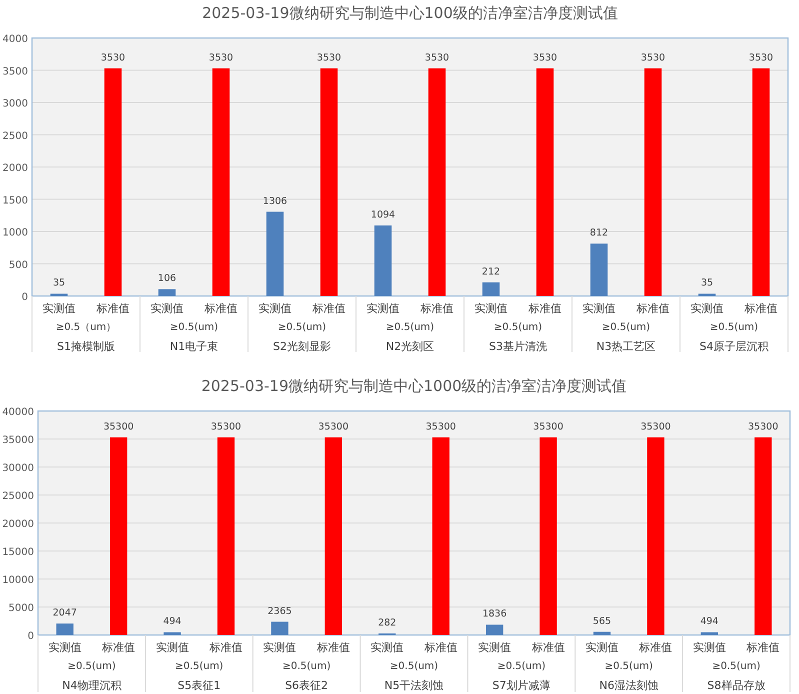  I want to click on text: S8样品存放, so click(736, 685).